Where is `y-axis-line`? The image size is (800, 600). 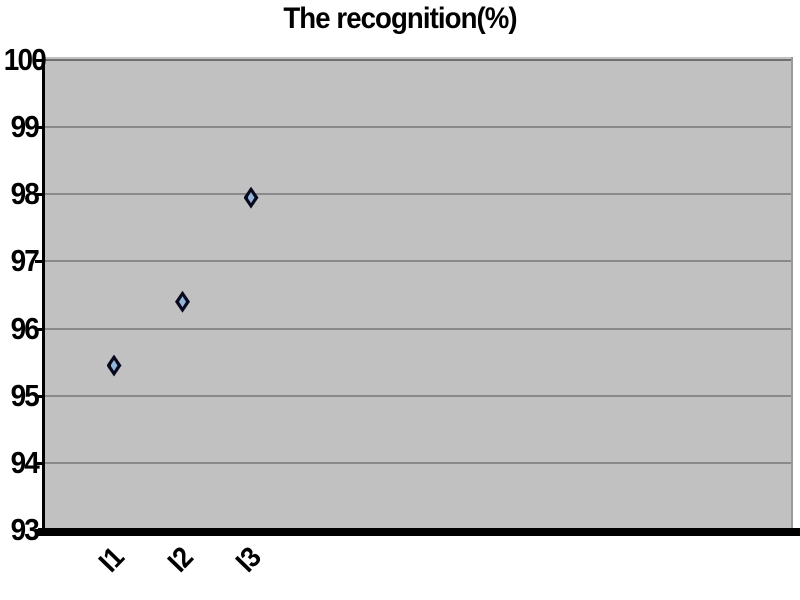 y-axis-line is located at coordinates (43, 295).